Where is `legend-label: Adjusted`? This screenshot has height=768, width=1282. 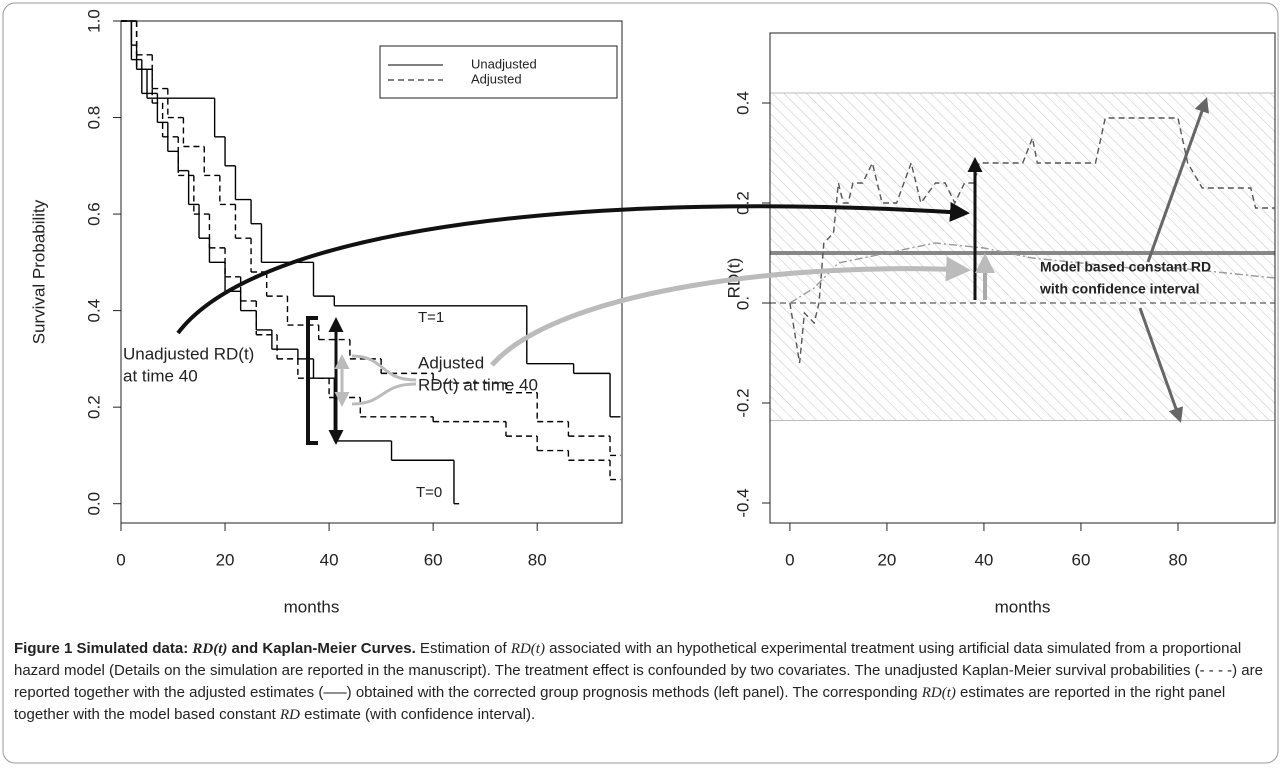 legend-label: Adjusted is located at coordinates (496, 78).